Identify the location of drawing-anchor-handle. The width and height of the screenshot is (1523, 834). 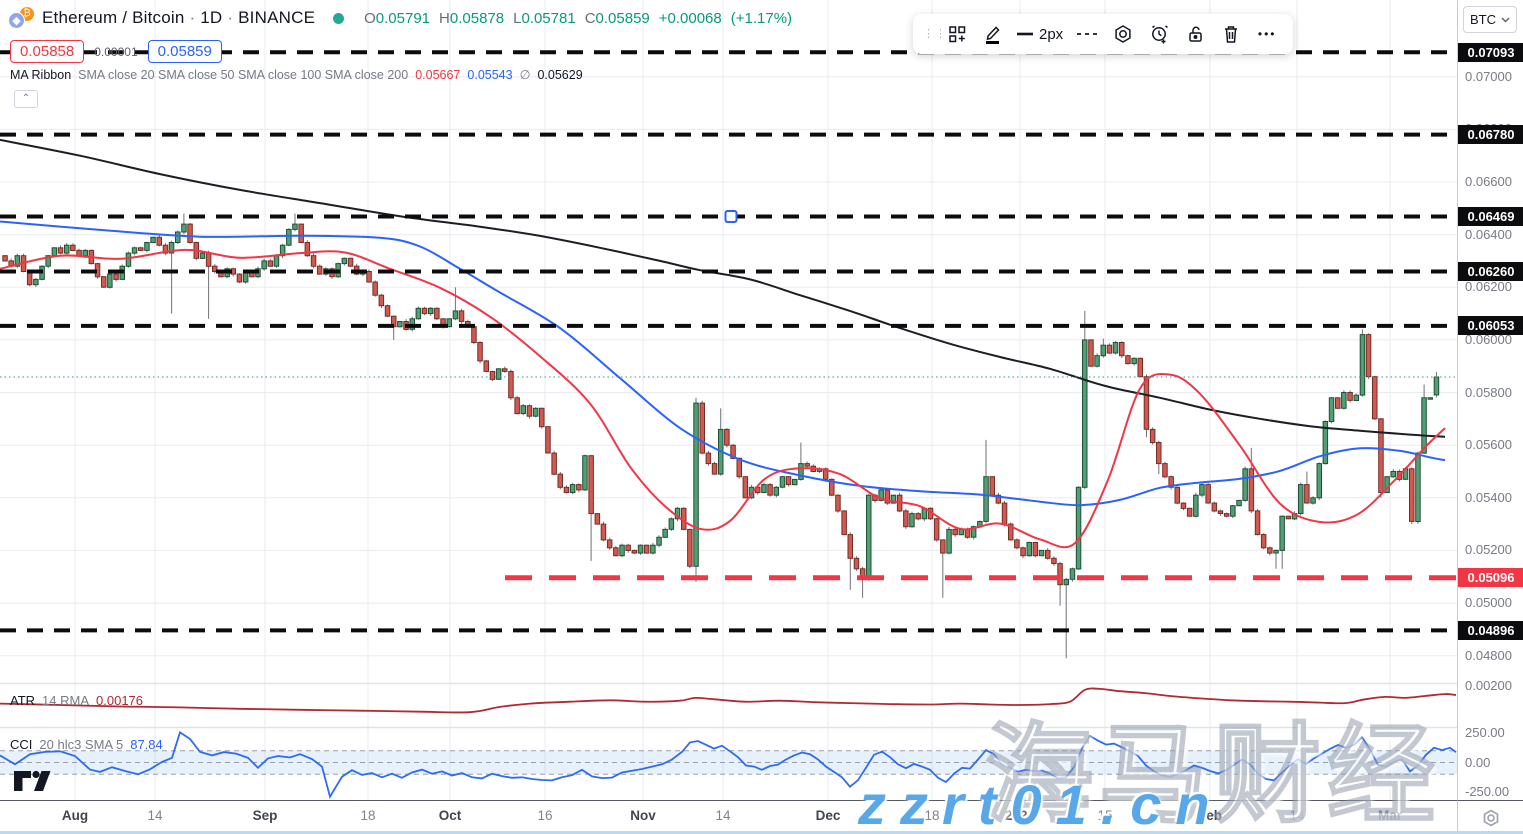
(731, 216).